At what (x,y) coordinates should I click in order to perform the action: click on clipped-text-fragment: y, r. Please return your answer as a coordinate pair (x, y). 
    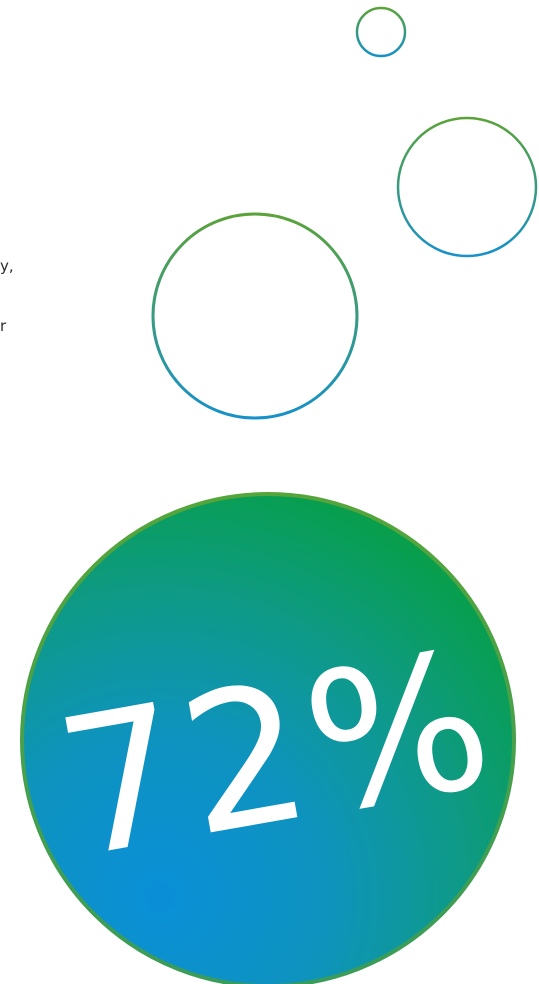
    Looking at the image, I should click on (7, 286).